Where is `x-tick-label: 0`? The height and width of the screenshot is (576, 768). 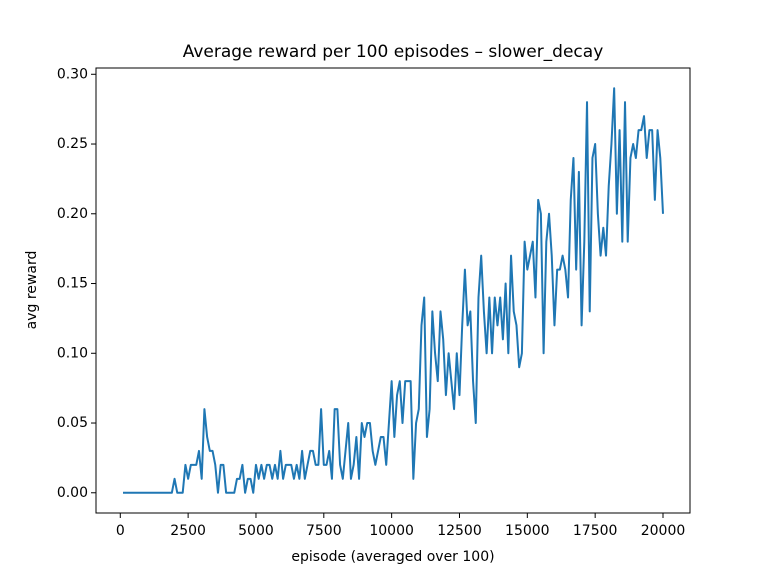 x-tick-label: 0 is located at coordinates (120, 531).